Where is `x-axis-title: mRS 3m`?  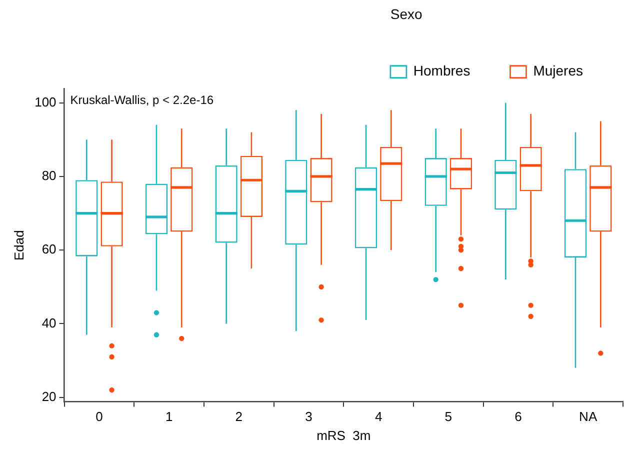 x-axis-title: mRS 3m is located at coordinates (343, 435).